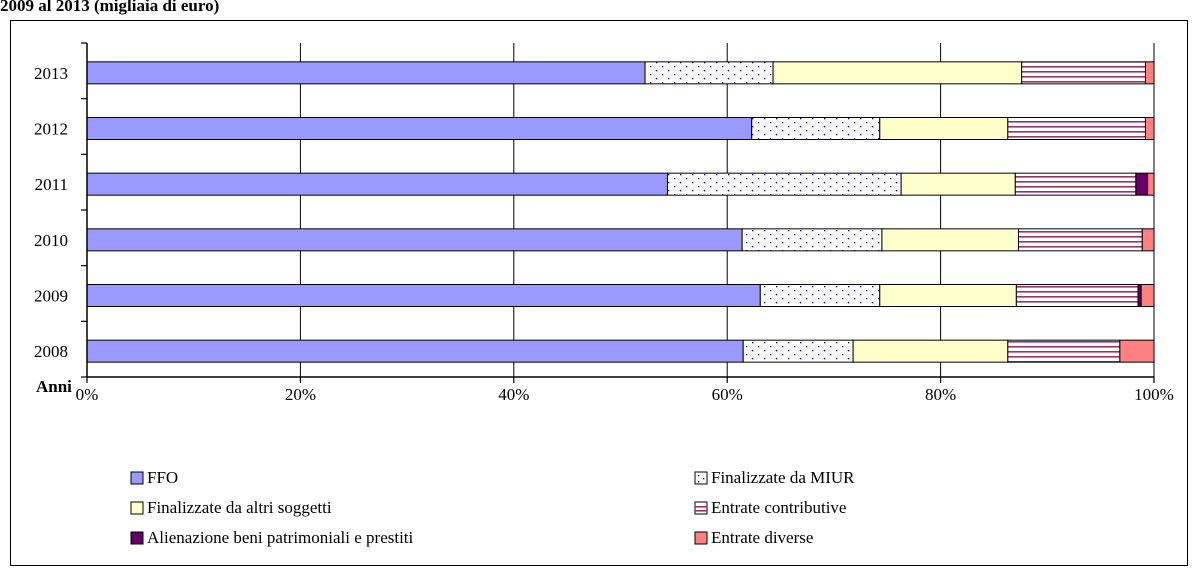  Describe the element at coordinates (51, 240) in the screenshot. I see `category-label: 2010` at that location.